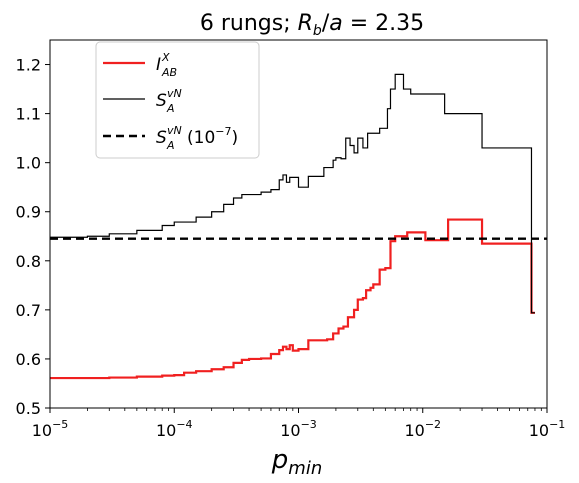 The height and width of the screenshot is (483, 579). I want to click on legend-label-entropy: SvN A, so click(169, 101).